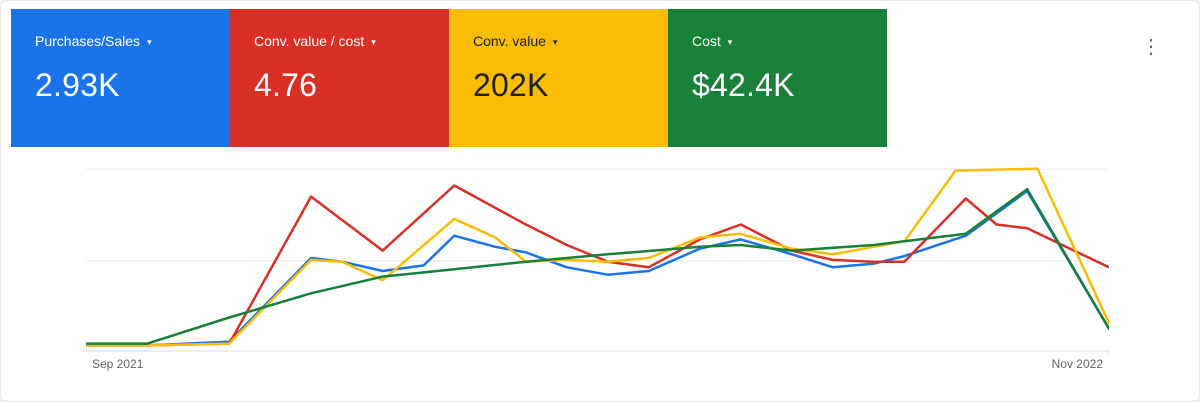 This screenshot has height=402, width=1200. What do you see at coordinates (743, 85) in the screenshot?
I see `metric-value: $42.4K` at bounding box center [743, 85].